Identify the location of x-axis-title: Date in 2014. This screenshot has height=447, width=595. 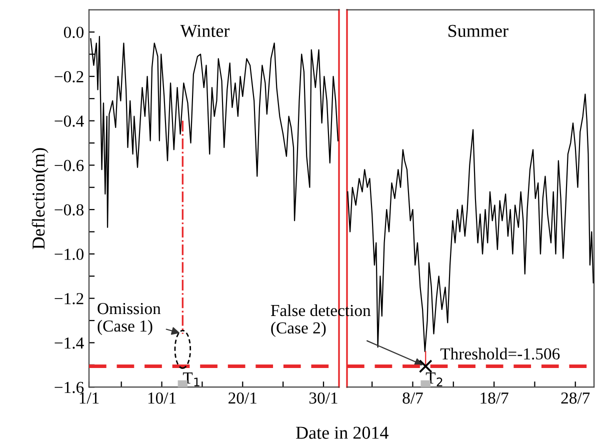
(342, 432).